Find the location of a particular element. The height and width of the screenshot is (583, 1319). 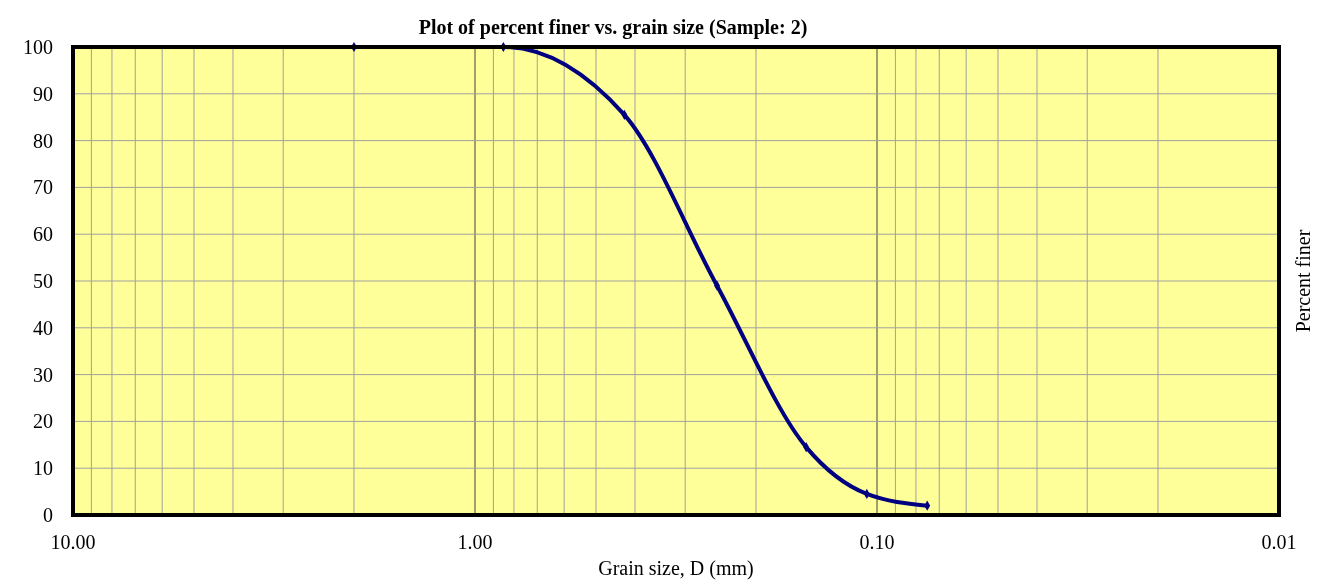

x-tick-label: 1.00 is located at coordinates (475, 542).